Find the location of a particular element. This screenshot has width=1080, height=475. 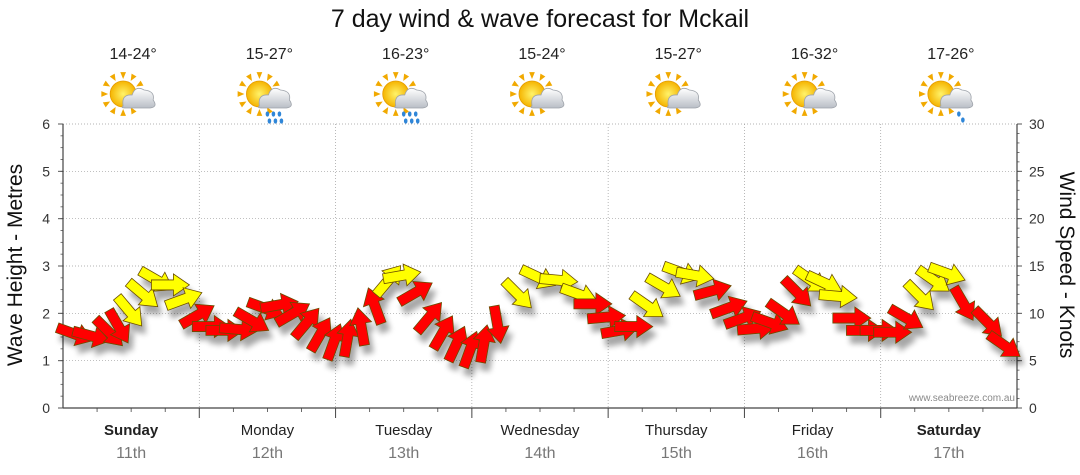

left-tick-label: 6 is located at coordinates (46, 124).